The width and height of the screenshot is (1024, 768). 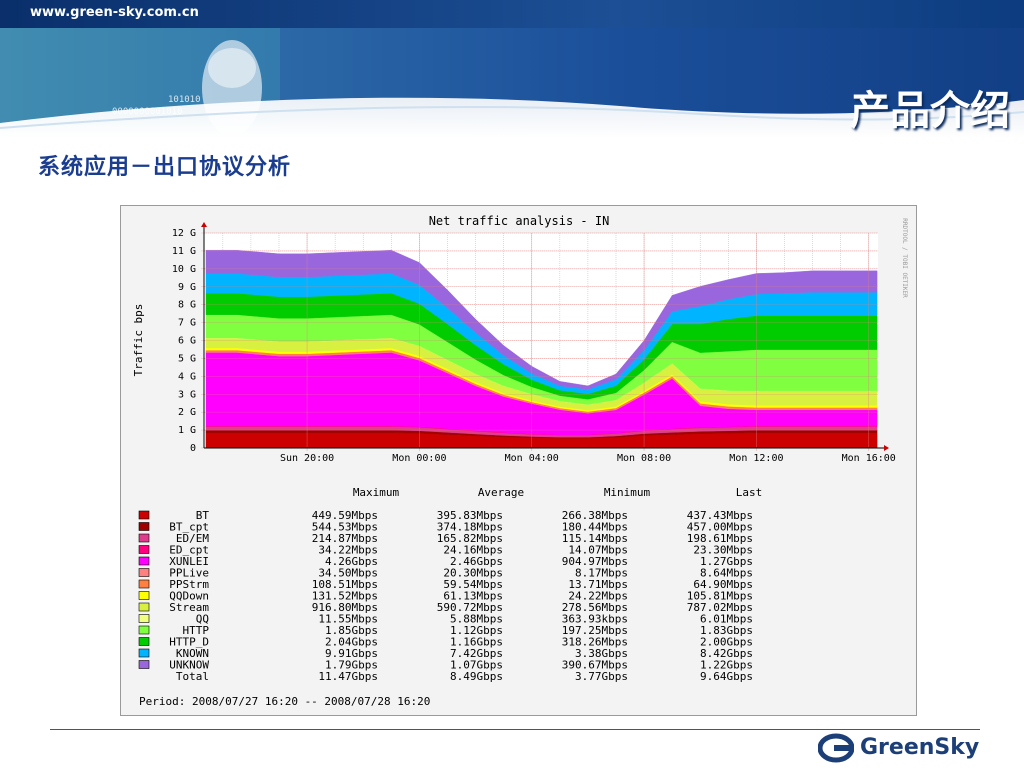 What do you see at coordinates (348, 619) in the screenshot?
I see `legend-value: 11.55Mbps` at bounding box center [348, 619].